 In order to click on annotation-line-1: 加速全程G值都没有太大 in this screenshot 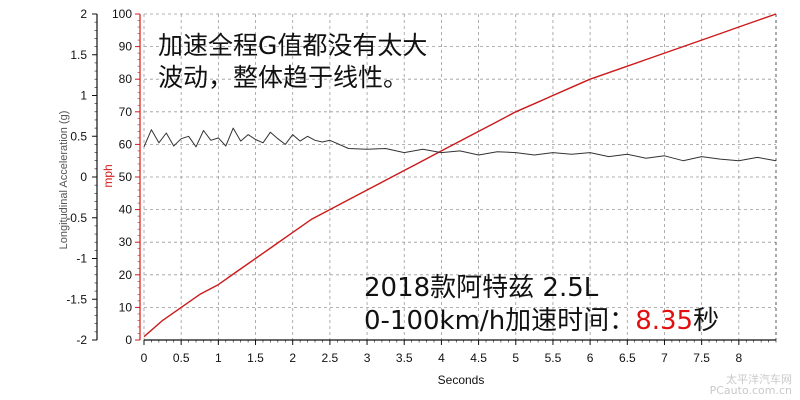, I will do `click(293, 45)`.